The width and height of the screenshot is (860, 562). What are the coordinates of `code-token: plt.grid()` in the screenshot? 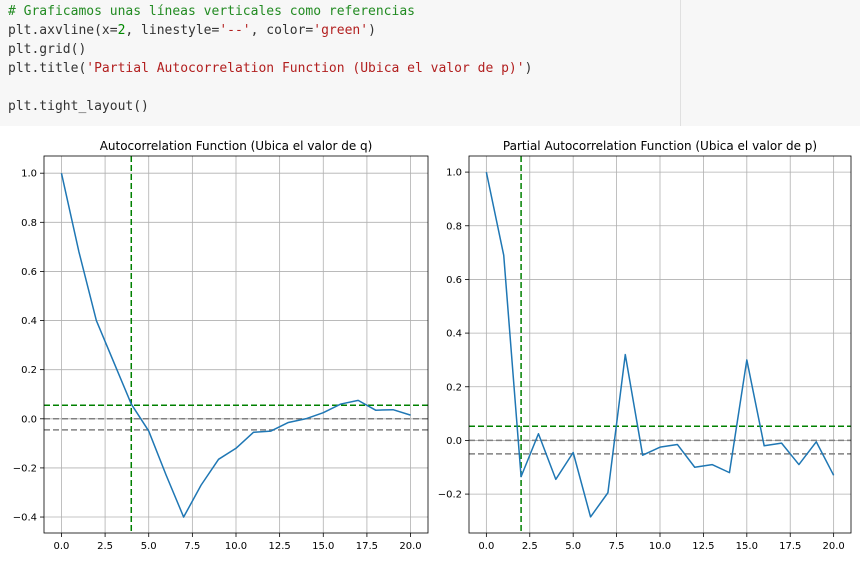 It's located at (47, 49).